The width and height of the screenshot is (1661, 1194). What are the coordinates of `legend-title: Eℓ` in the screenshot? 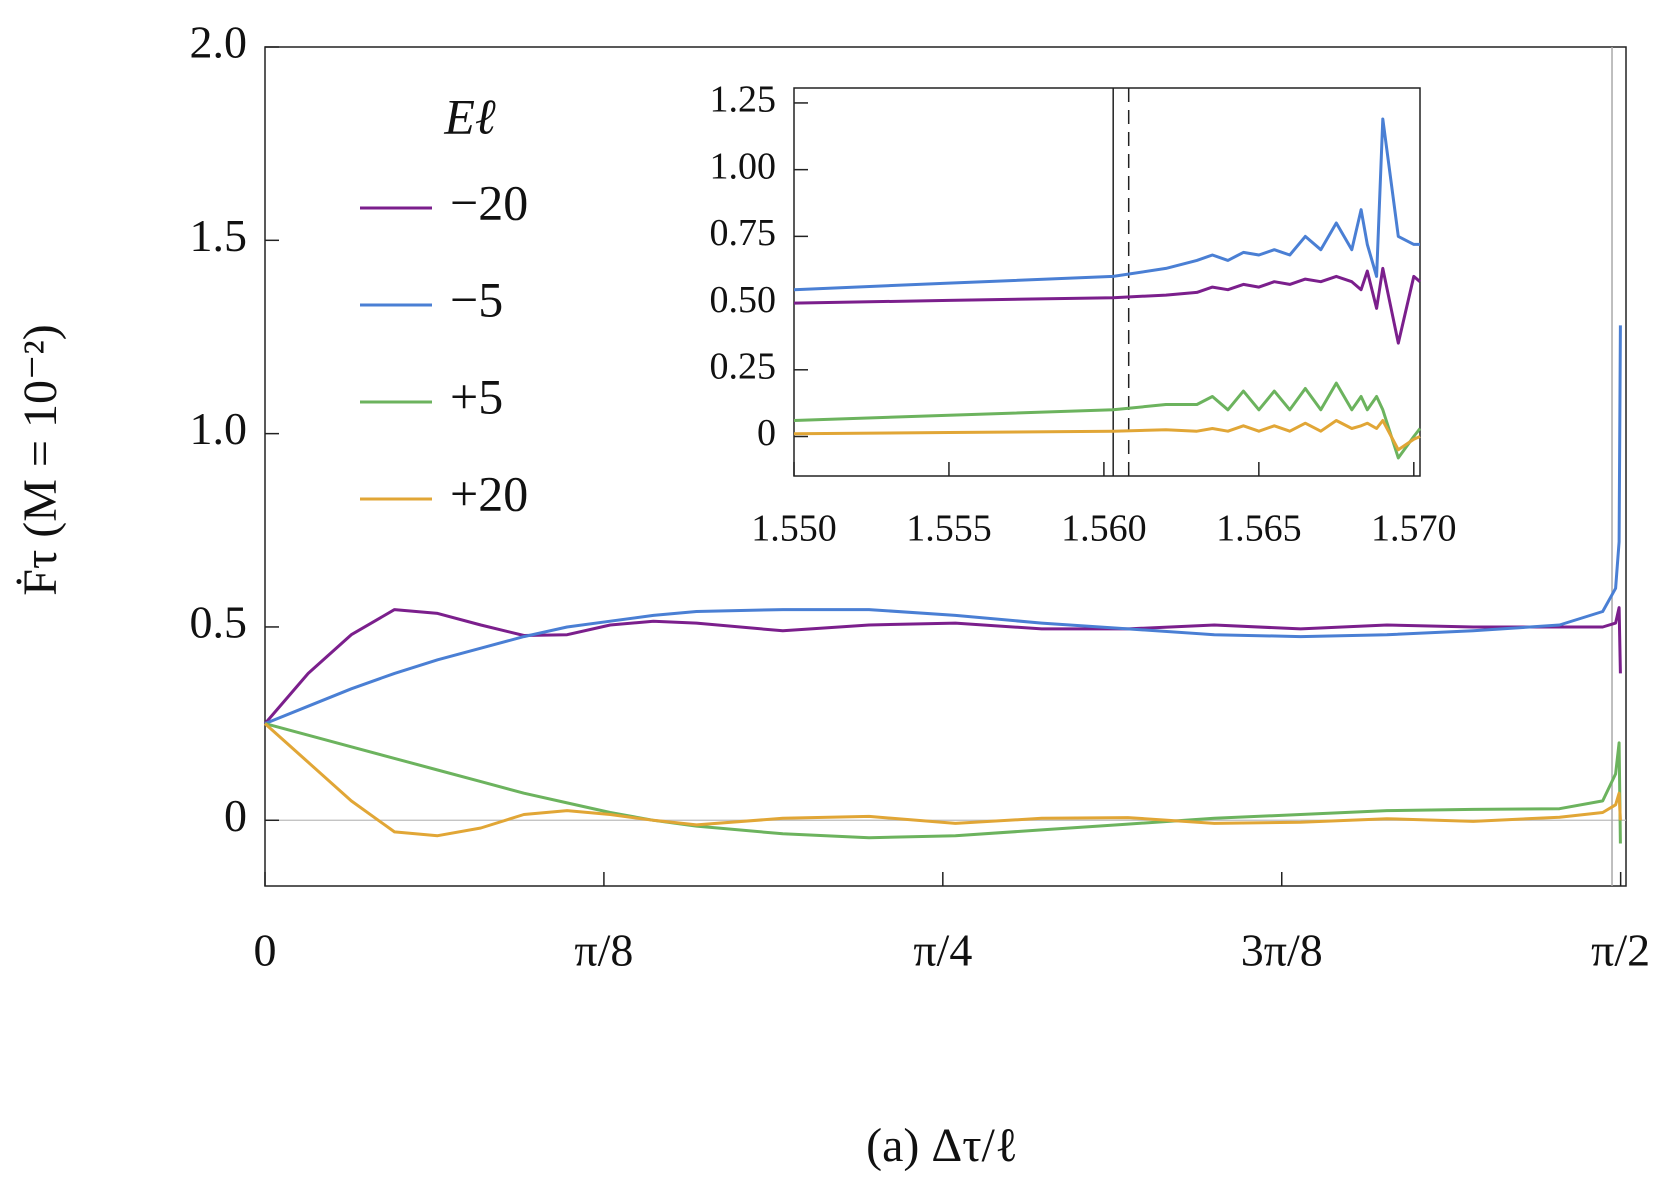 It's located at (469, 116).